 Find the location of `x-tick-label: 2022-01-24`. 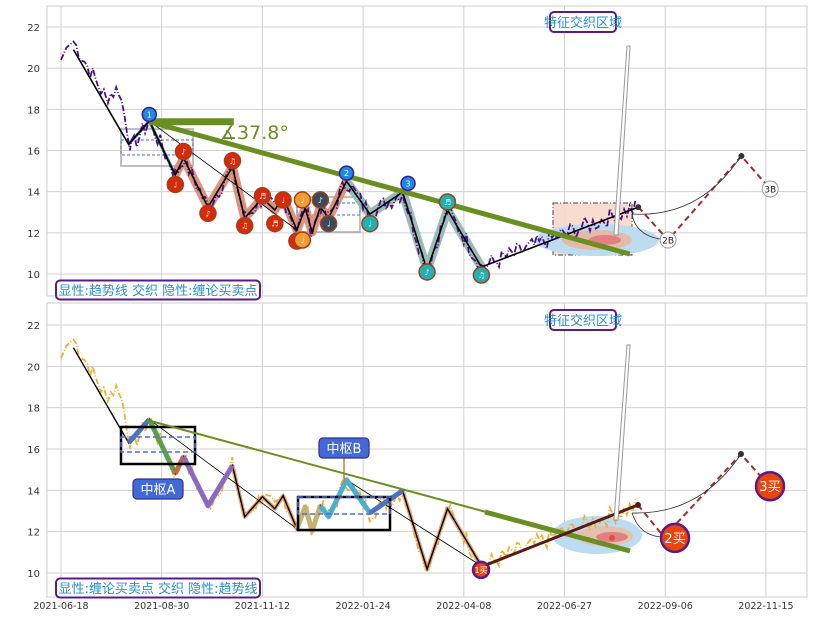

x-tick-label: 2022-01-24 is located at coordinates (362, 606).